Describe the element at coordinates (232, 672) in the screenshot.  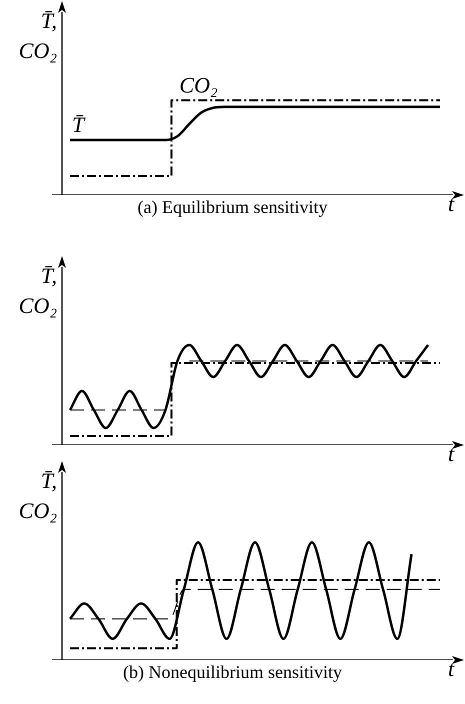
I see `text: (b) Nonequilibrium sensitivity` at that location.